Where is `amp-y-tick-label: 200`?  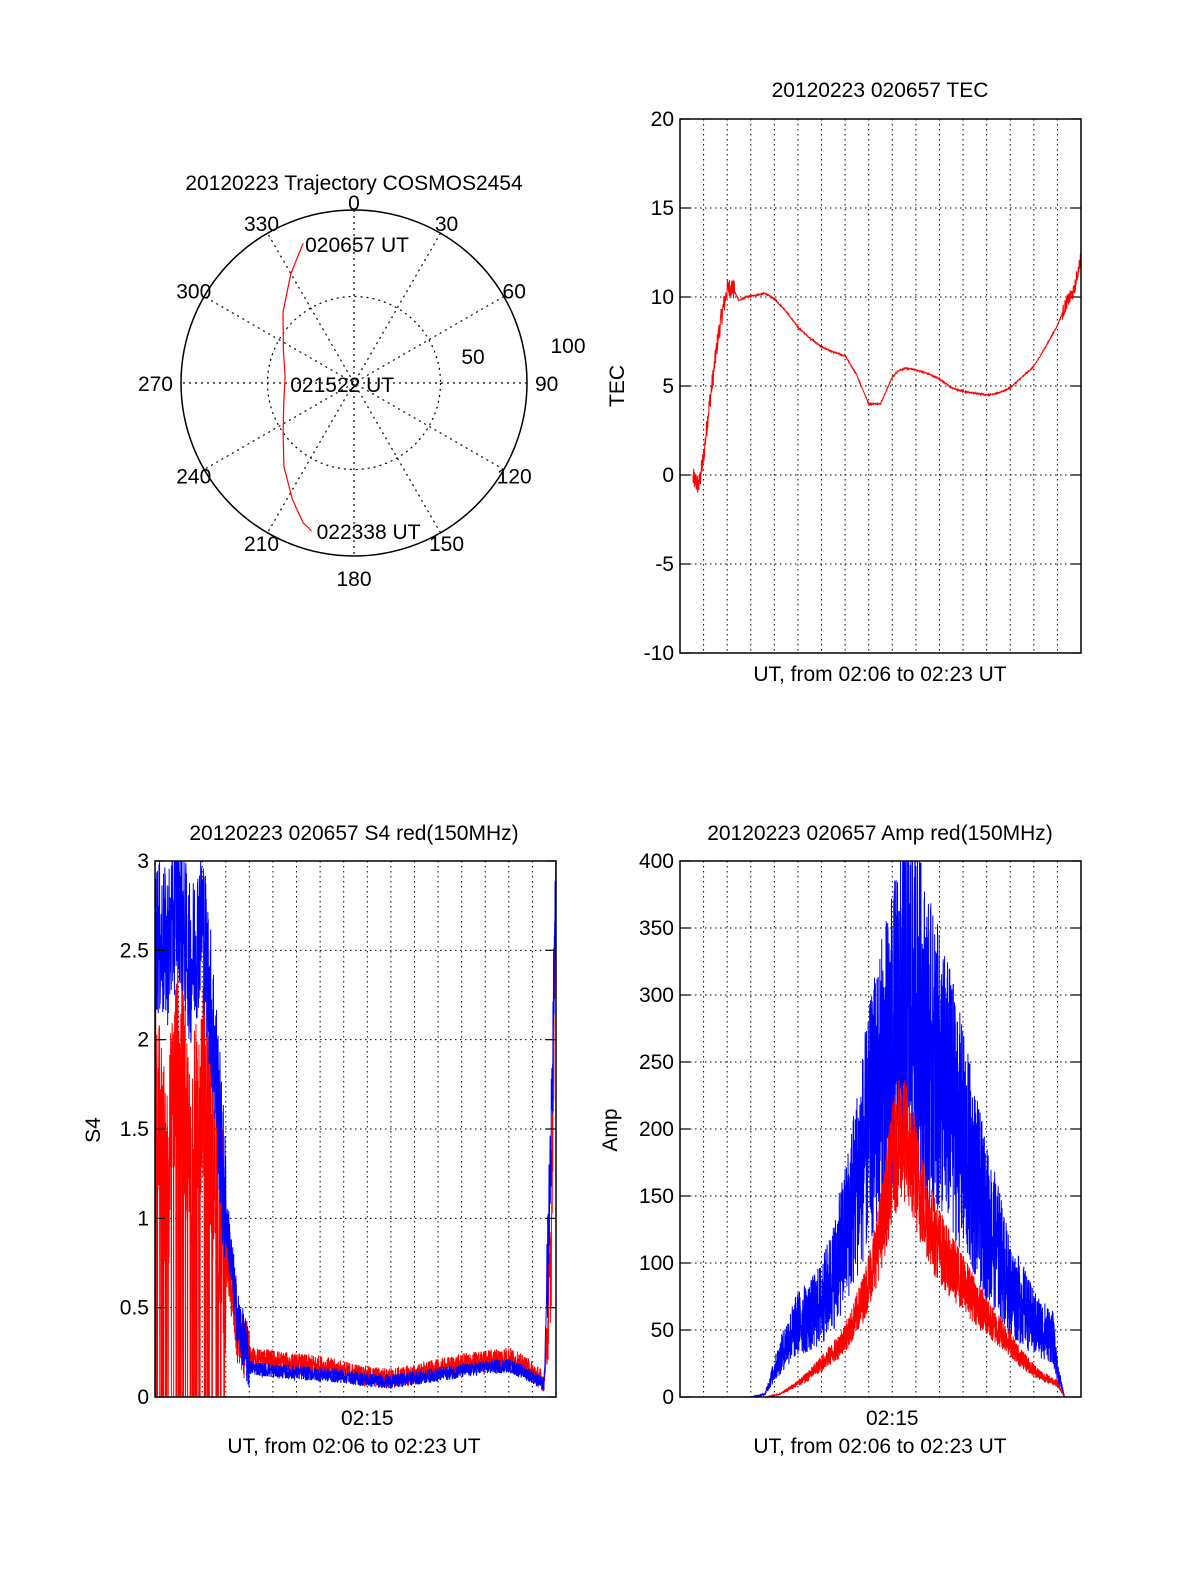
amp-y-tick-label: 200 is located at coordinates (656, 1129).